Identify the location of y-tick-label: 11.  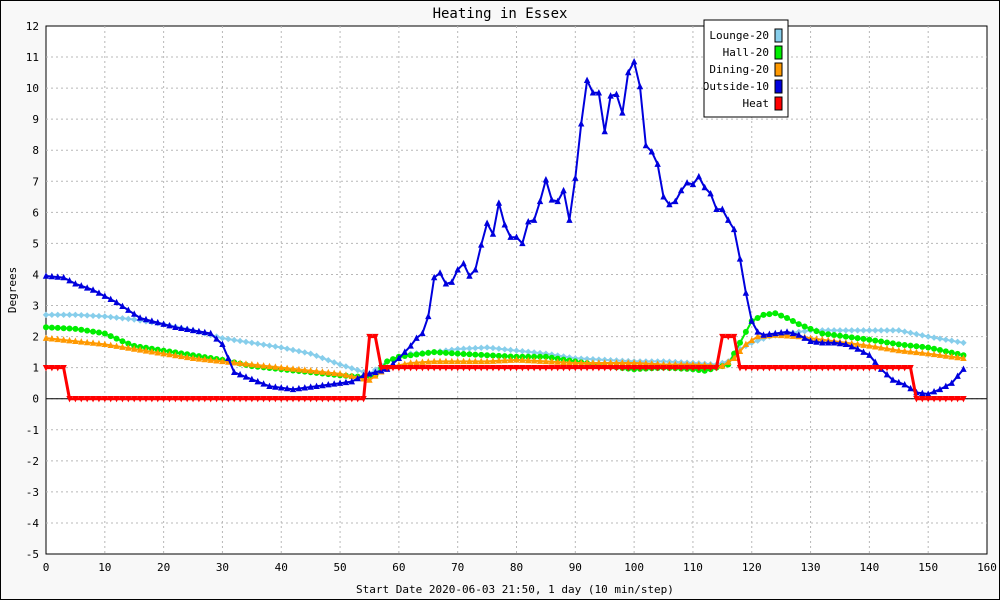
(32, 57).